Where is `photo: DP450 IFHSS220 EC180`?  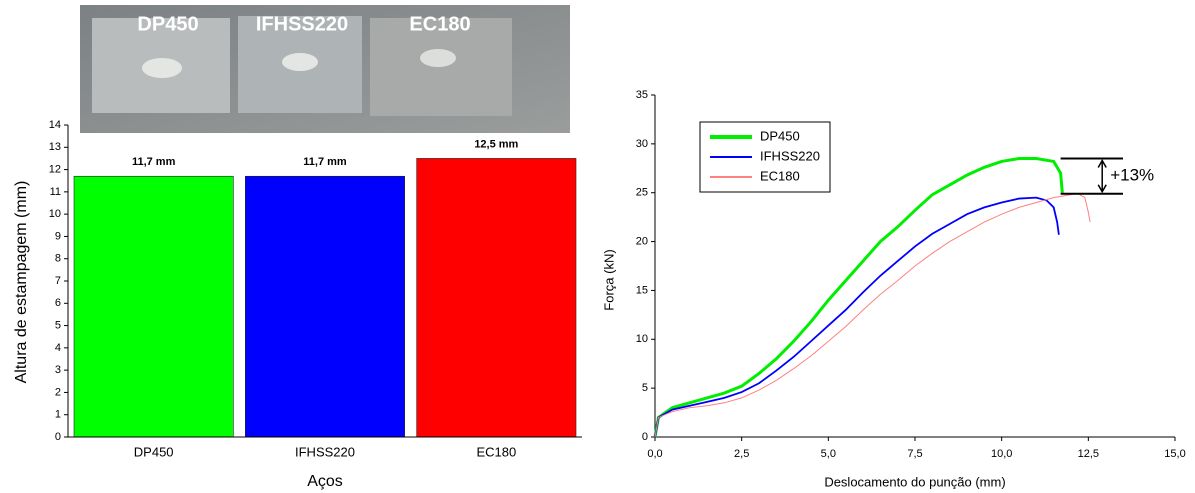
photo: DP450 IFHSS220 EC180 is located at coordinates (325, 69).